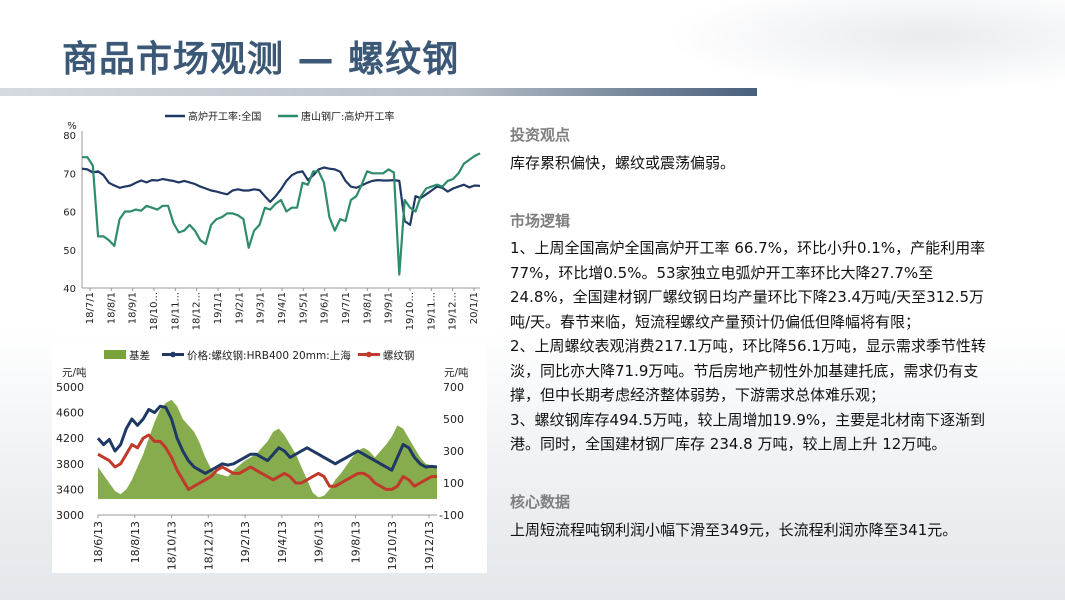 The height and width of the screenshot is (600, 1065). Describe the element at coordinates (734, 529) in the screenshot. I see `core-data-text: 上周短流程吨钢利润小幅下滑至349元，长流程利润亦降至341元。` at that location.